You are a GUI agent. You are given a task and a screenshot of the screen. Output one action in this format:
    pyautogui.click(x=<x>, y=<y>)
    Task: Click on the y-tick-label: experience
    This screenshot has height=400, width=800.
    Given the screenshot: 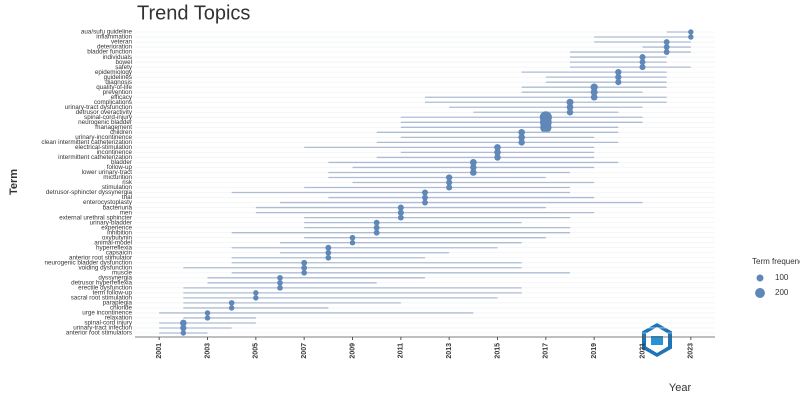 What is the action you would take?
    pyautogui.click(x=116, y=227)
    